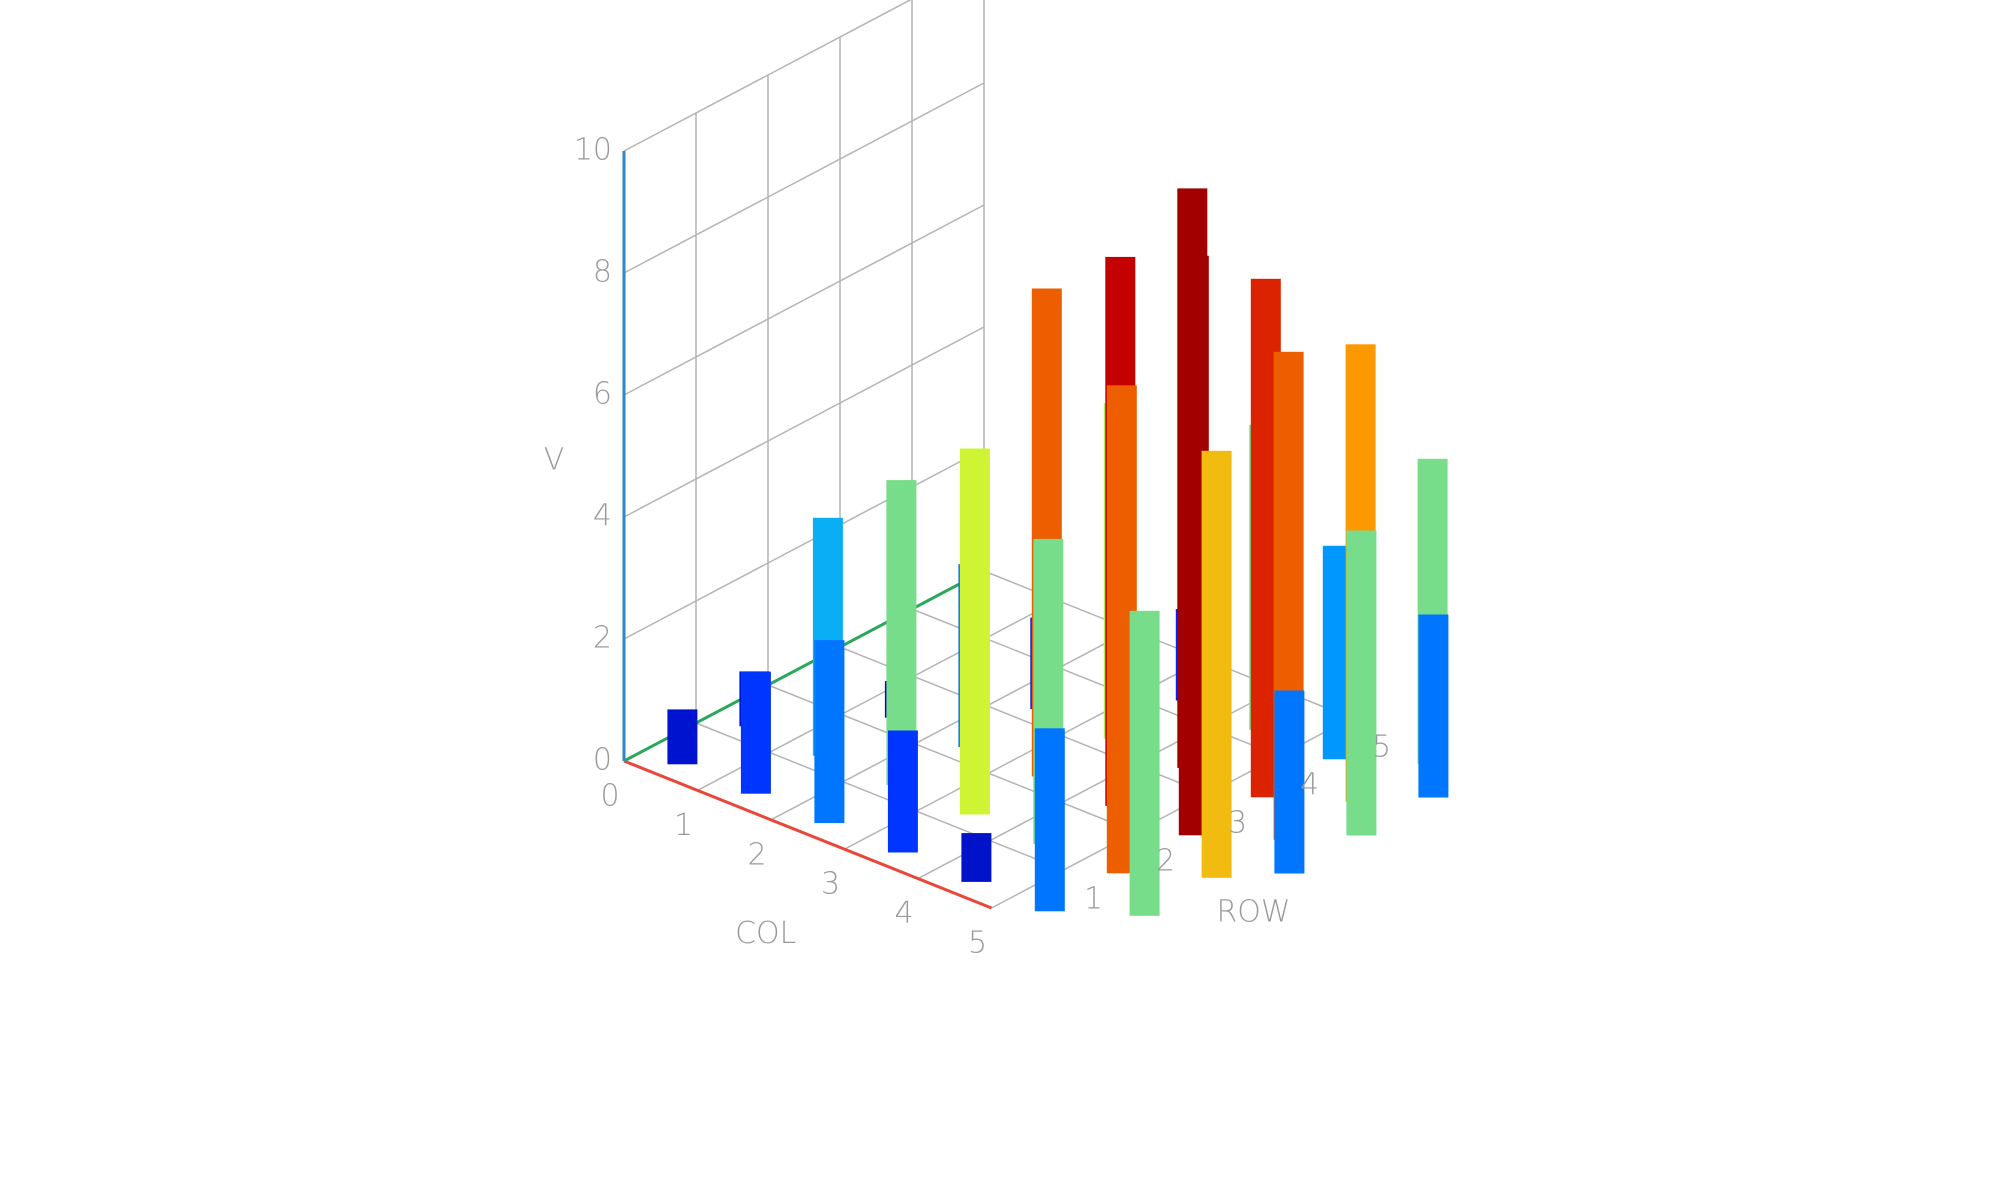 The image size is (2000, 1200). What do you see at coordinates (1165, 861) in the screenshot?
I see `row-tick-label: 2` at bounding box center [1165, 861].